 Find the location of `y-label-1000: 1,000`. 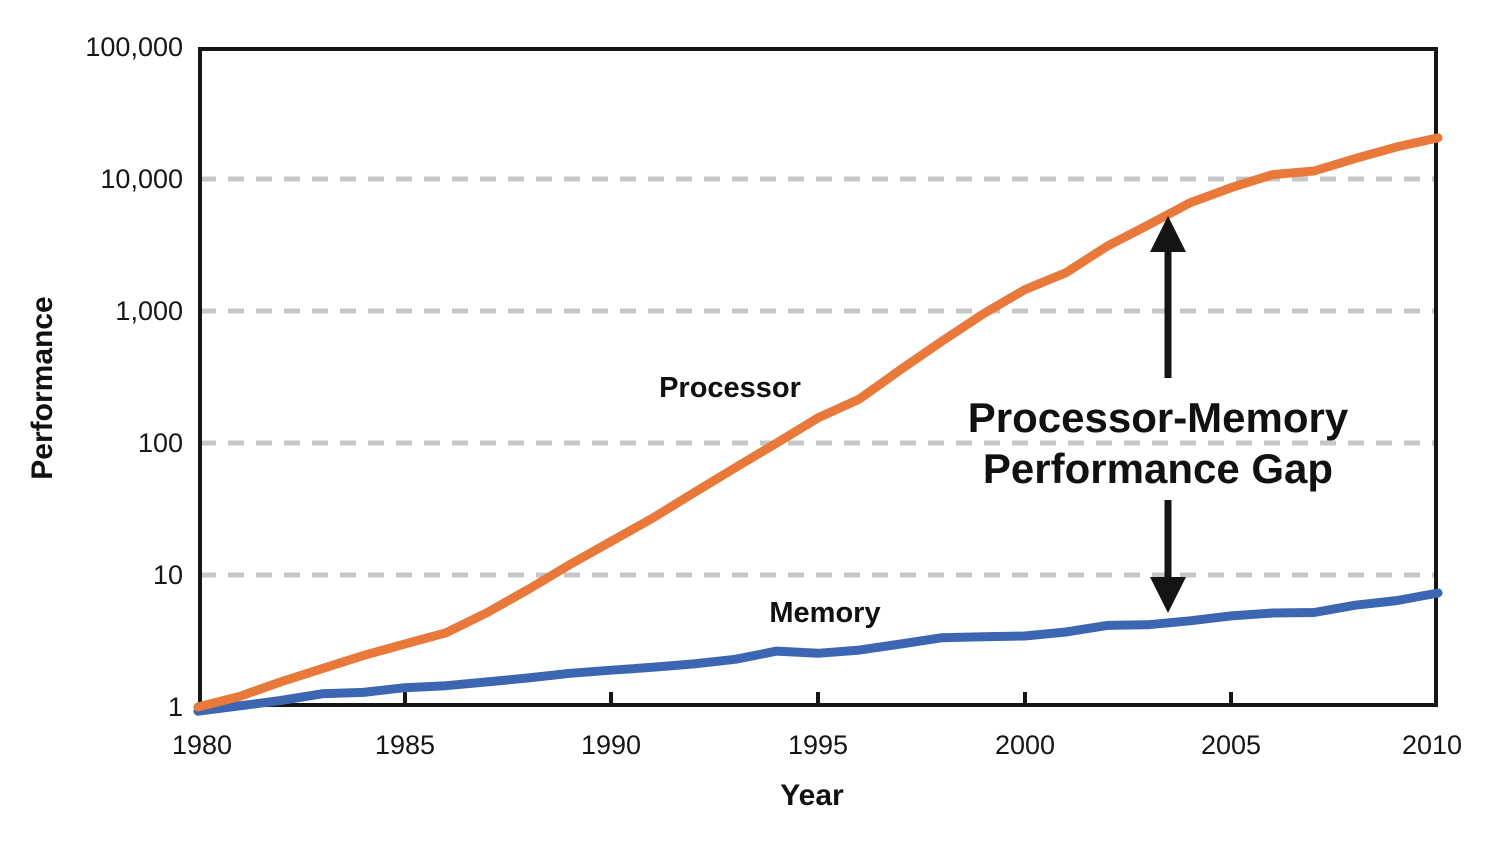

y-label-1000: 1,000 is located at coordinates (149, 311).